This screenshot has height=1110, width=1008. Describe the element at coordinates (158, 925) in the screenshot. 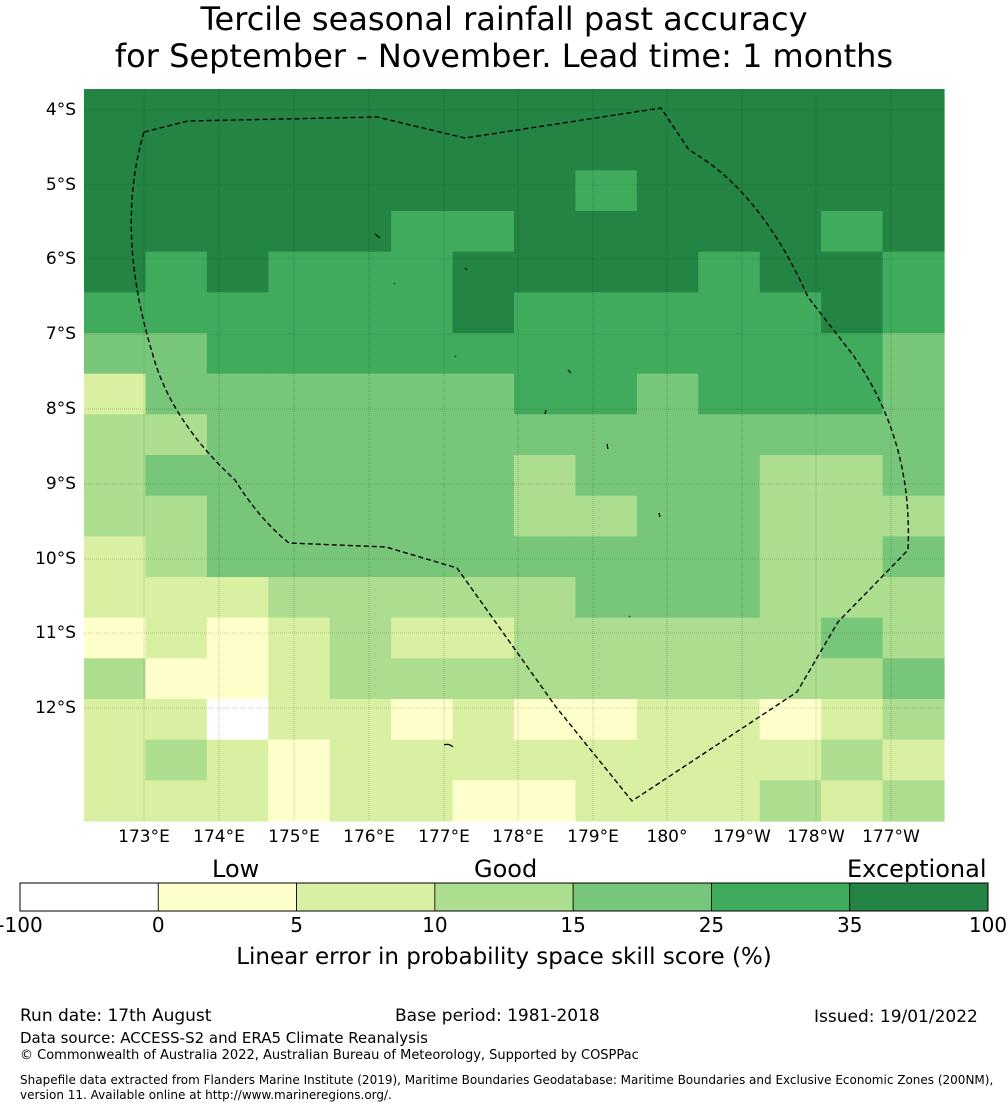

I see `colorbar-tick-label: 0` at that location.